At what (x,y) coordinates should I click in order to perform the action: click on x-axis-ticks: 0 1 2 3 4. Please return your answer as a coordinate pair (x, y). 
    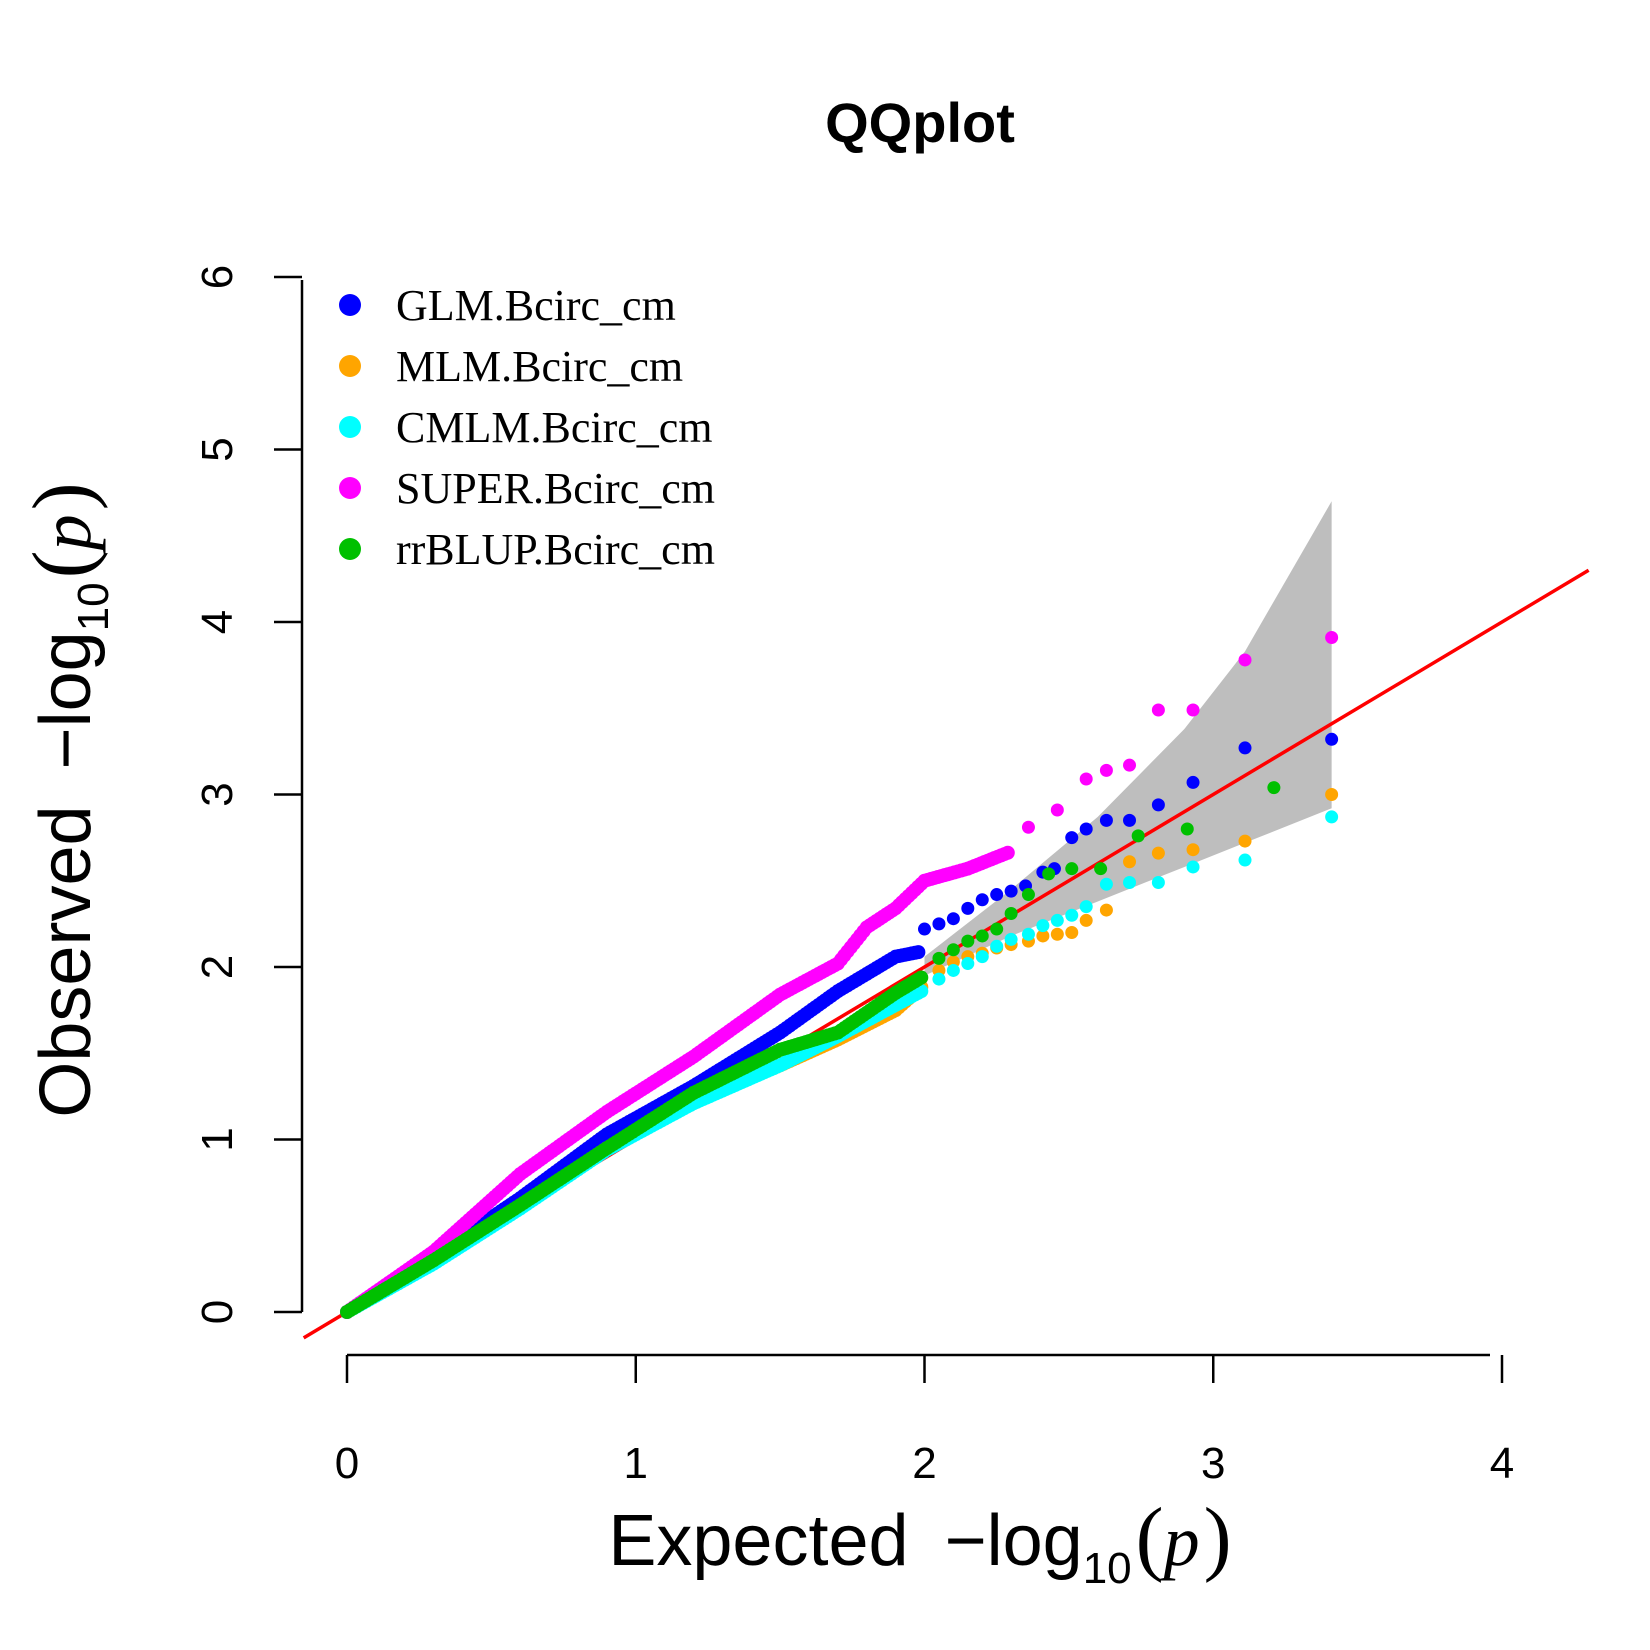
    Looking at the image, I should click on (924, 1421).